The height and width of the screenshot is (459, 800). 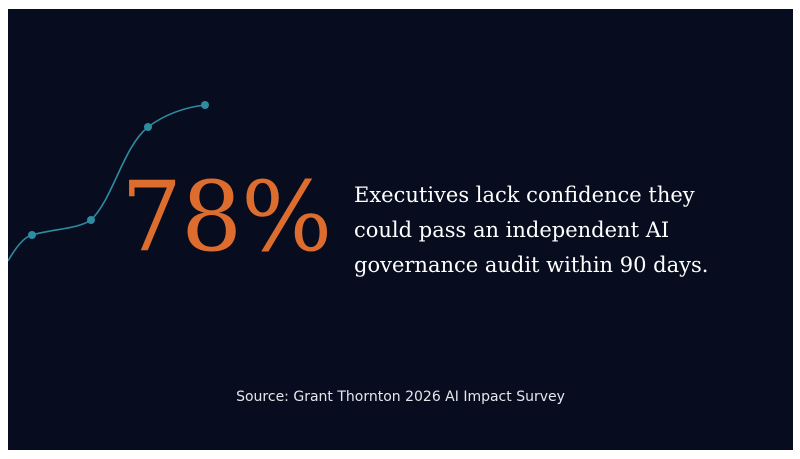 I want to click on stat-number: 78, so click(x=181, y=217).